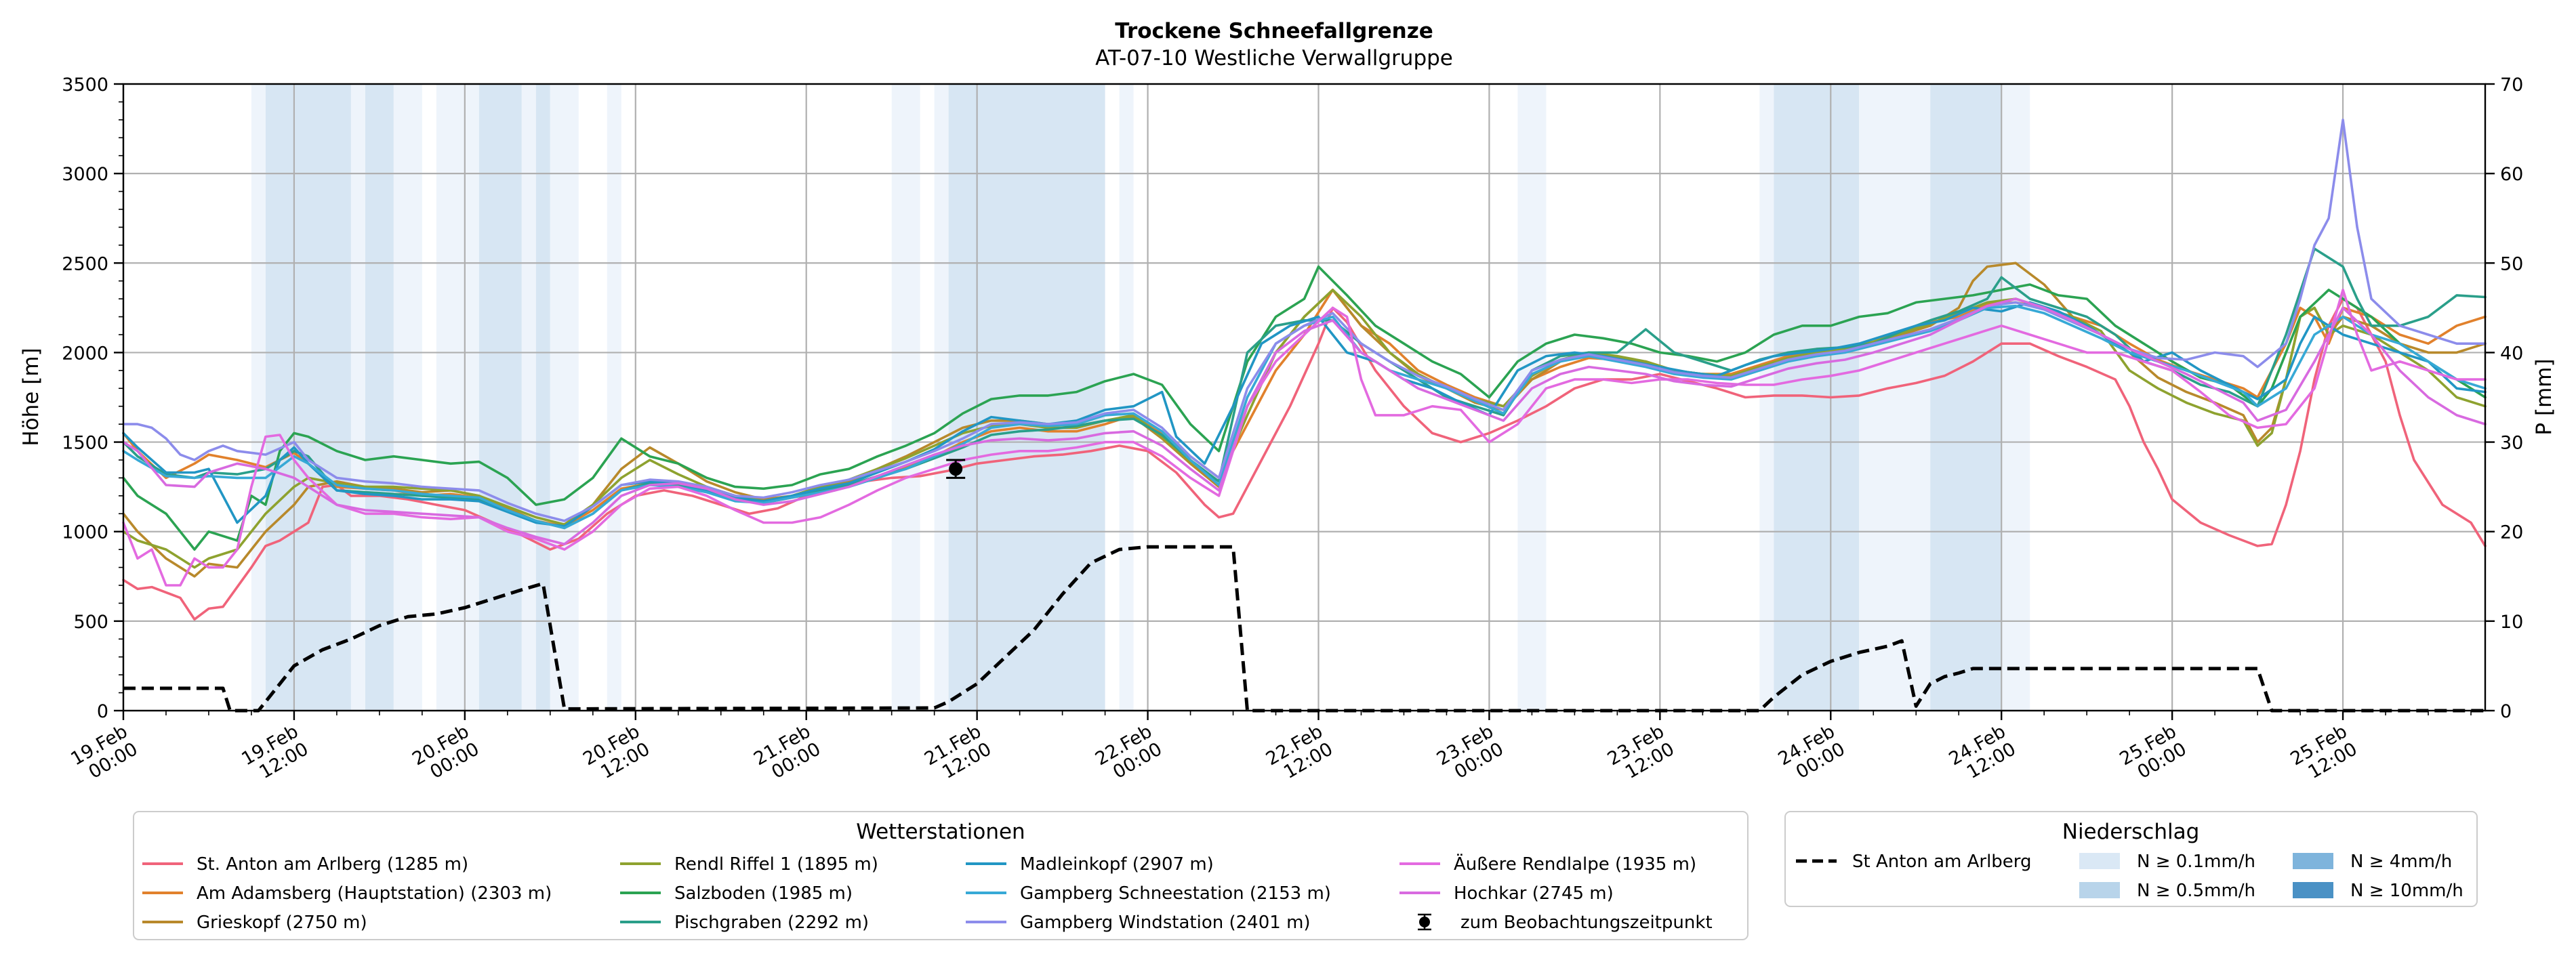  What do you see at coordinates (776, 864) in the screenshot?
I see `legend-station-label: Rendl Riffel 1 (1895 m)` at bounding box center [776, 864].